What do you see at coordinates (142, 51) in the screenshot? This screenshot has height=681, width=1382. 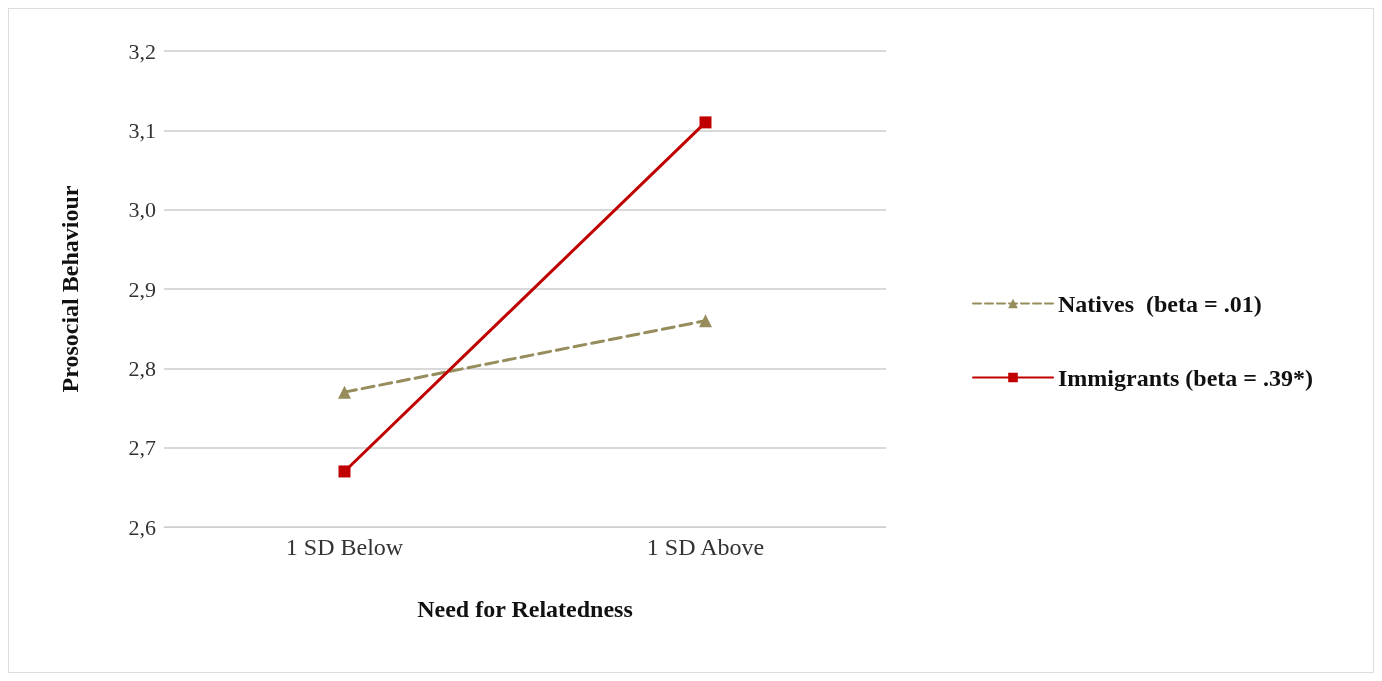 I see `y-tick-label: 3,2` at bounding box center [142, 51].